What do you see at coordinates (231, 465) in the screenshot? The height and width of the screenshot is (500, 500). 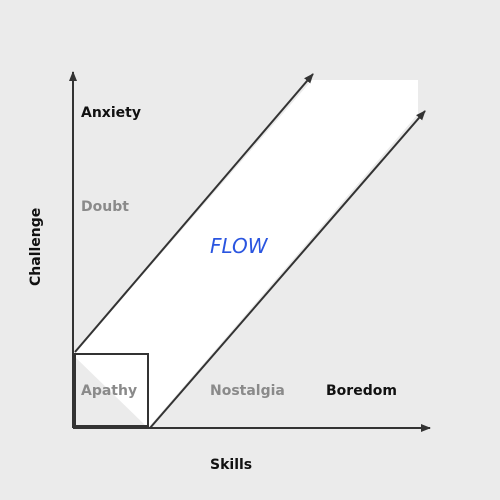 I see `x-axis-label: Skills` at bounding box center [231, 465].